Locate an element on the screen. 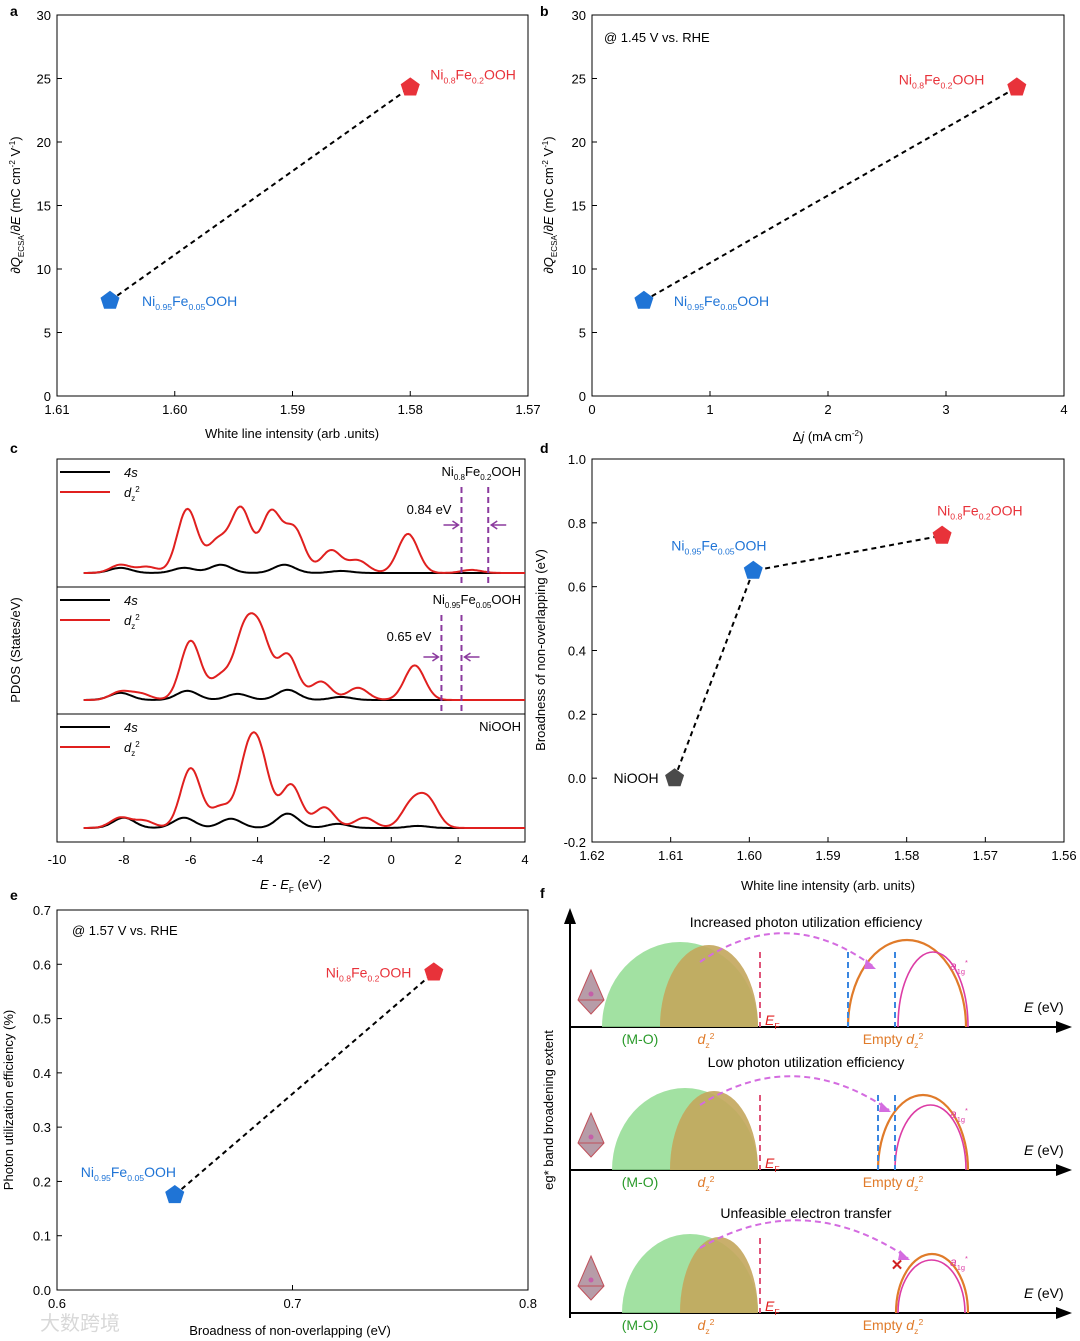  legend-dz2-label-part: 2 is located at coordinates (137, 744).